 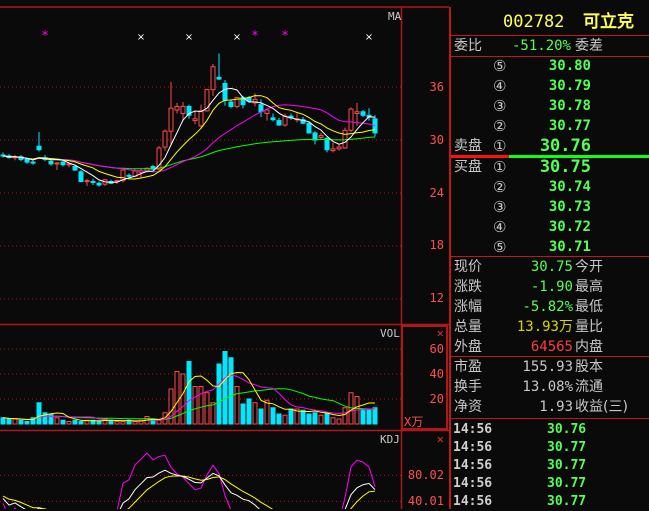 I want to click on stat-value: 64565, so click(x=551, y=347).